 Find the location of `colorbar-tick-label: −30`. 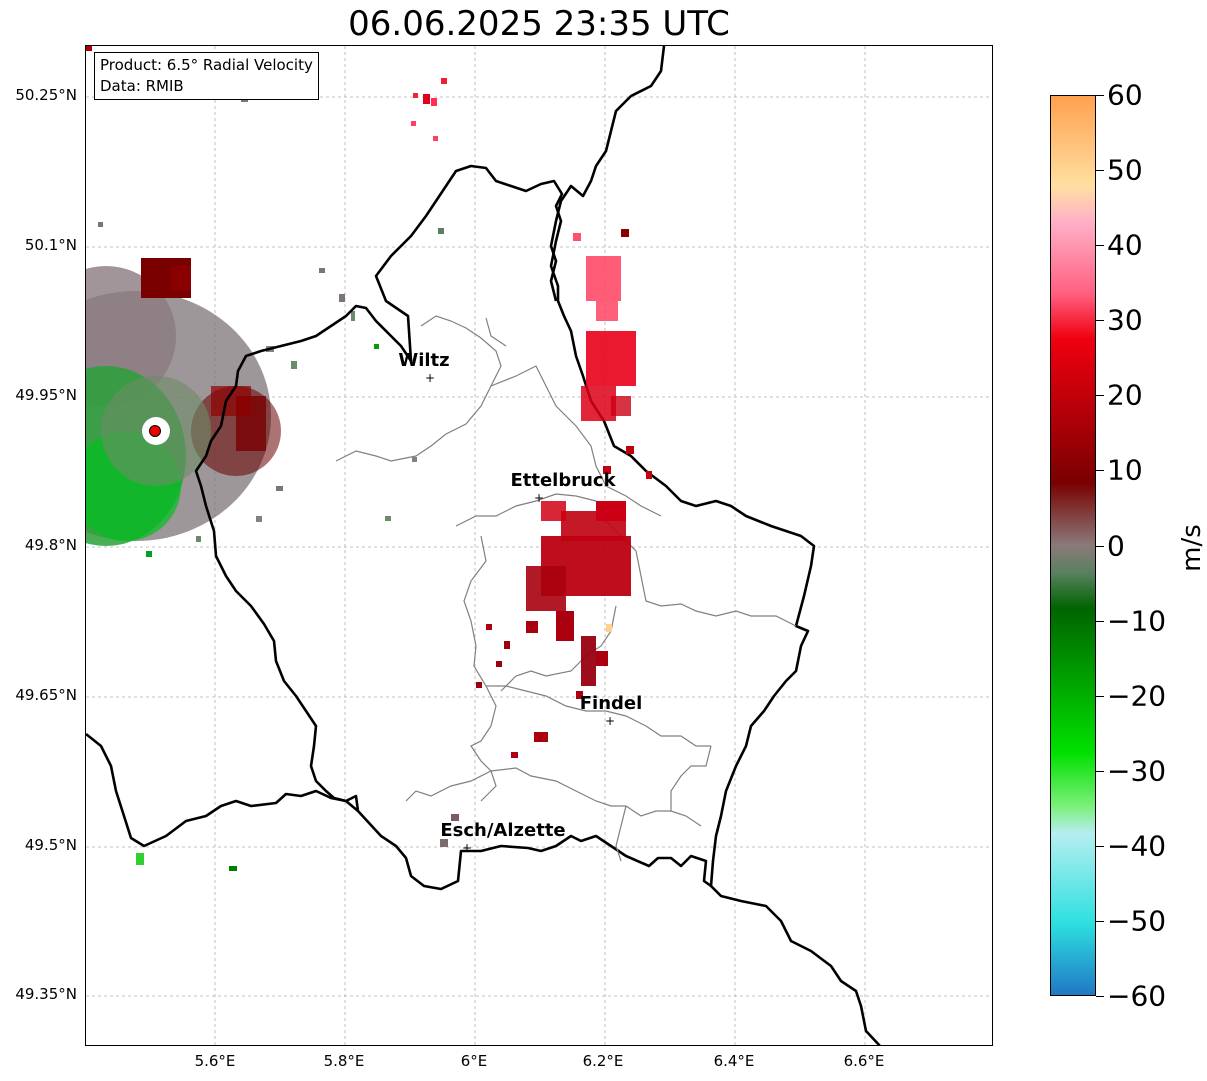

colorbar-tick-label: −30 is located at coordinates (1137, 771).